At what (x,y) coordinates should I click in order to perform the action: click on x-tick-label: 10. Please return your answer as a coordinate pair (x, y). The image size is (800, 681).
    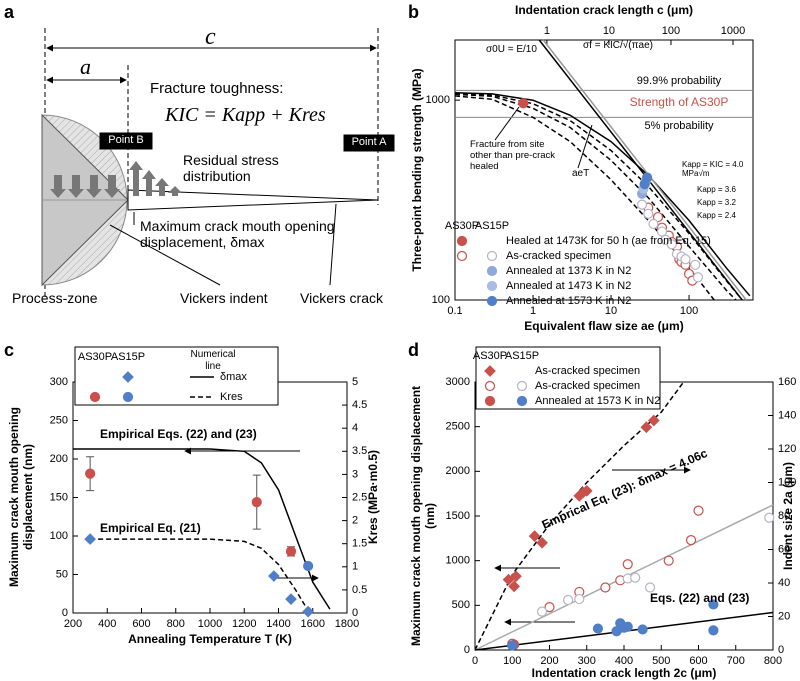
    Looking at the image, I should click on (611, 311).